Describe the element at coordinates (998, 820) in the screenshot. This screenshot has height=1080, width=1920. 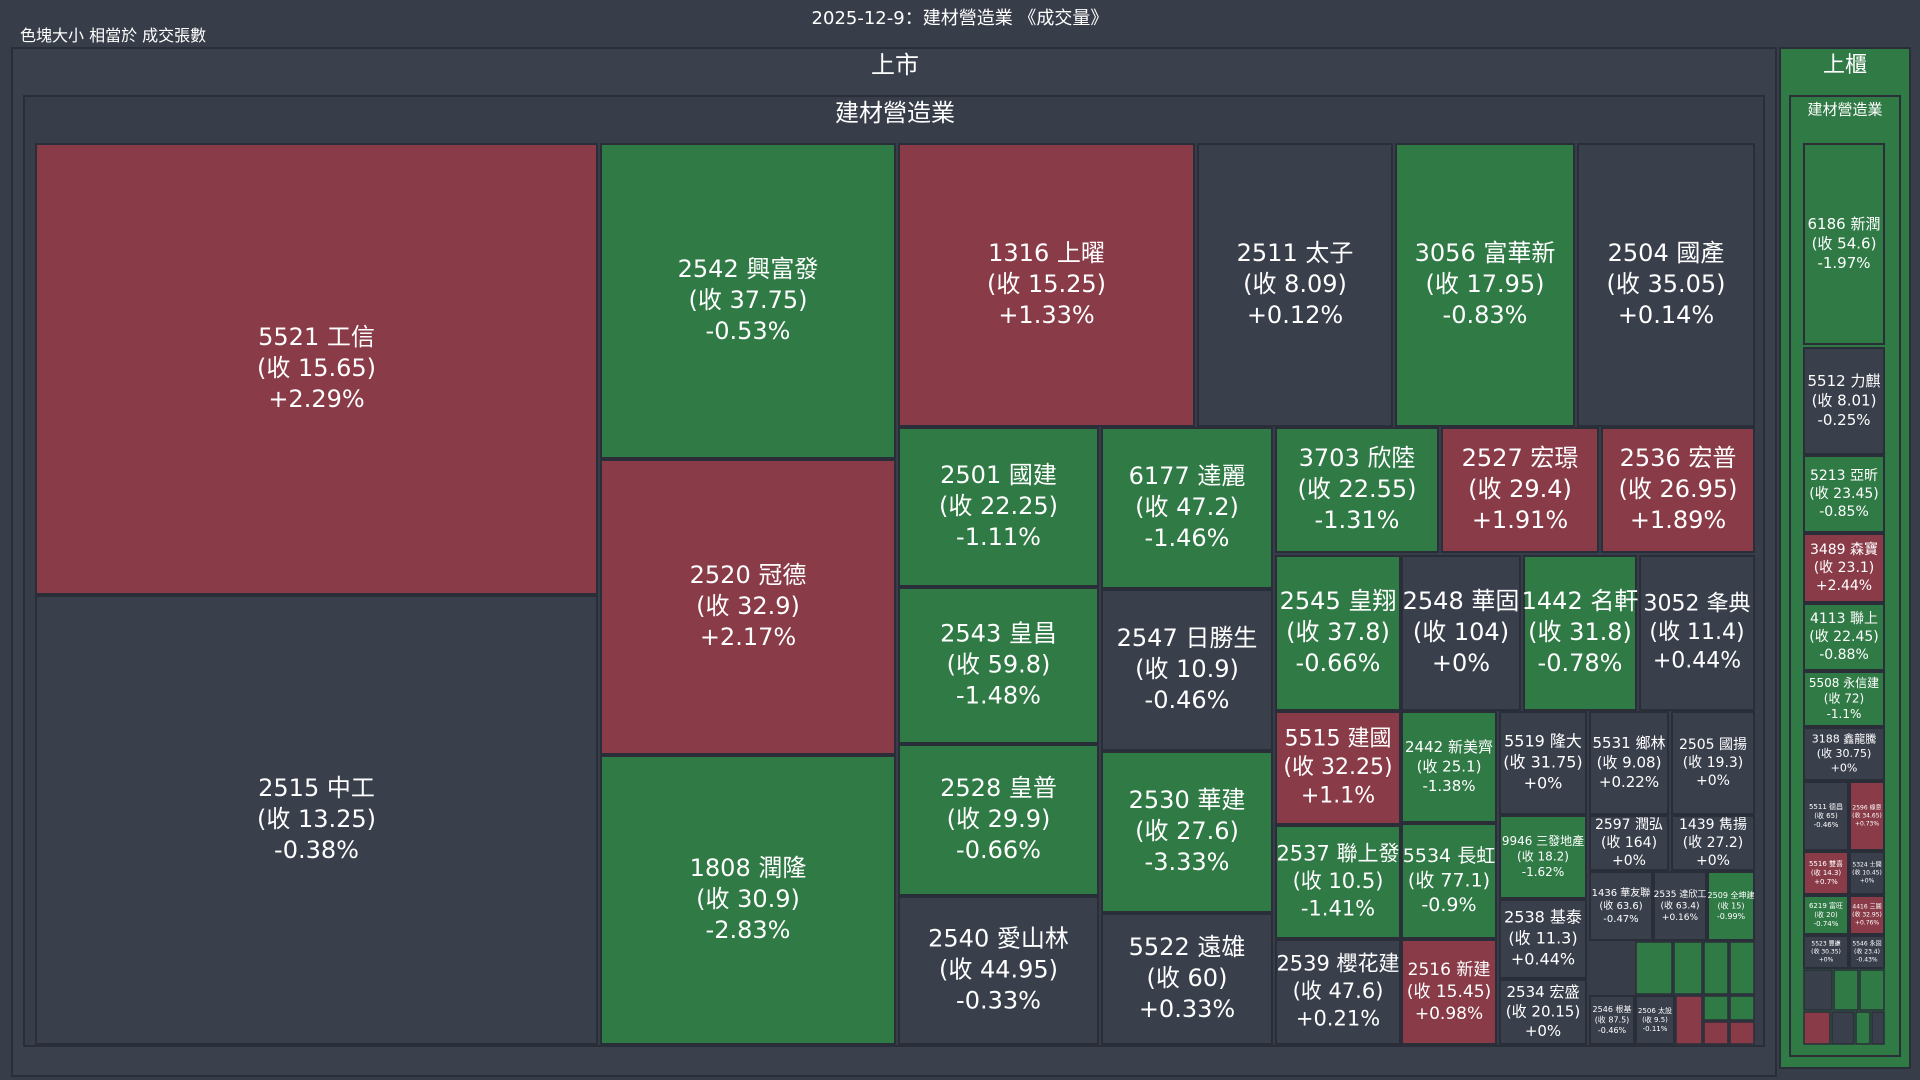
I see `tile-2528: 2528 皇普 (收 29.9) -0.66%` at that location.